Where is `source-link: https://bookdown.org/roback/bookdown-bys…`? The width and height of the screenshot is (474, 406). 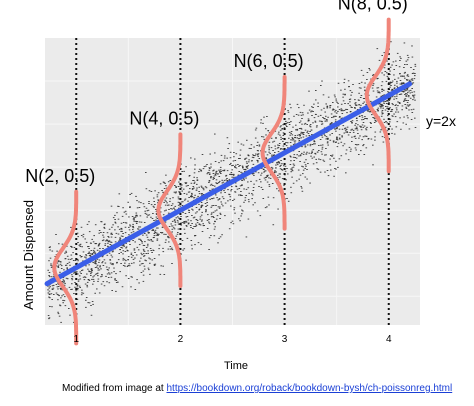
source-link: https://bookdown.org/roback/bookdown-bys… is located at coordinates (309, 388).